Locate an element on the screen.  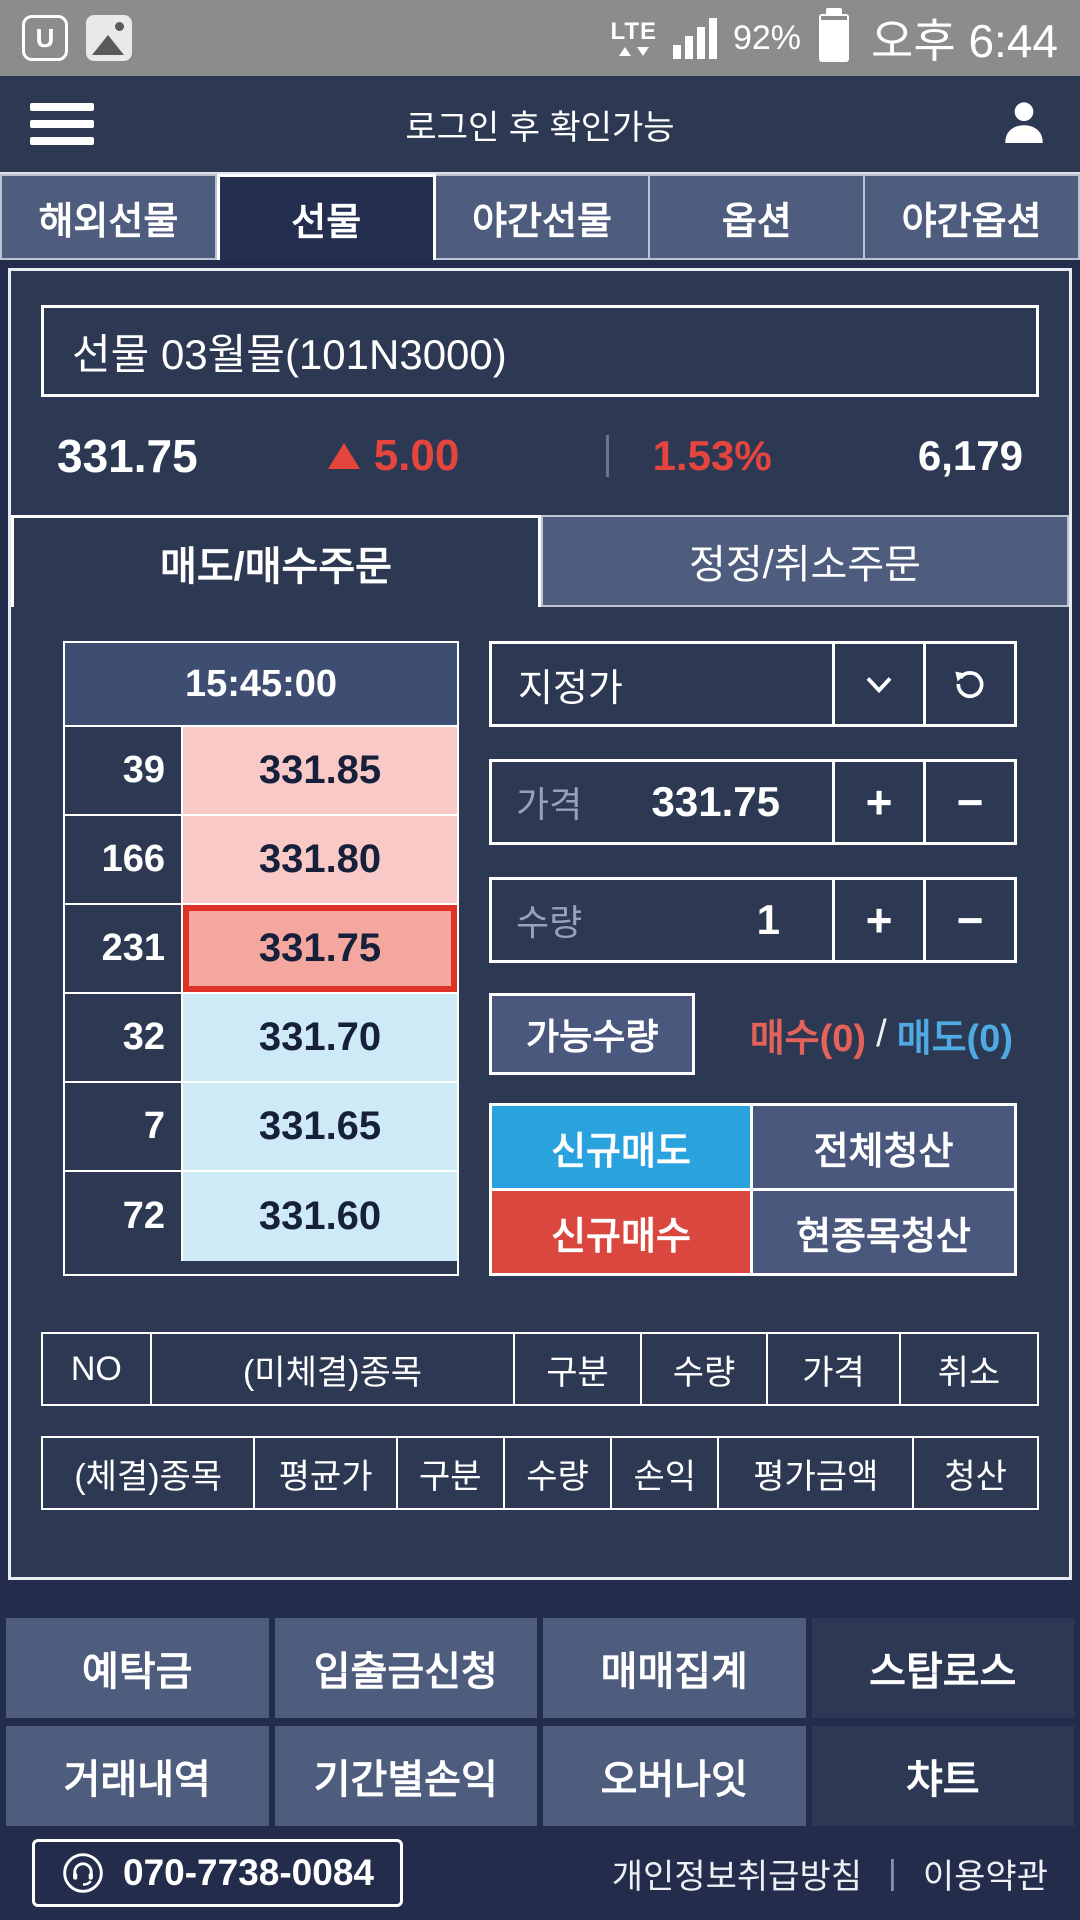
profile-button is located at coordinates (1024, 124).